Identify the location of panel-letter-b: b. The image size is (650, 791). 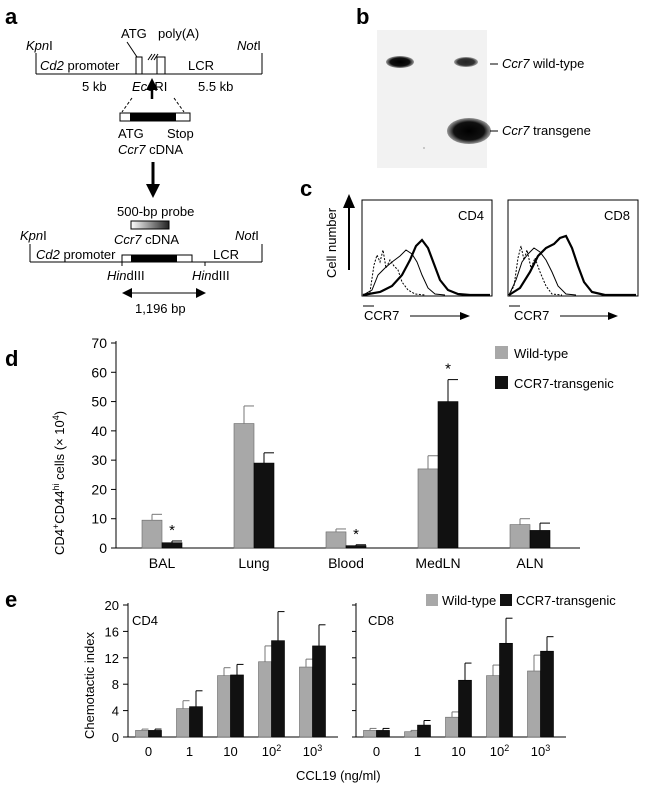
(362, 16).